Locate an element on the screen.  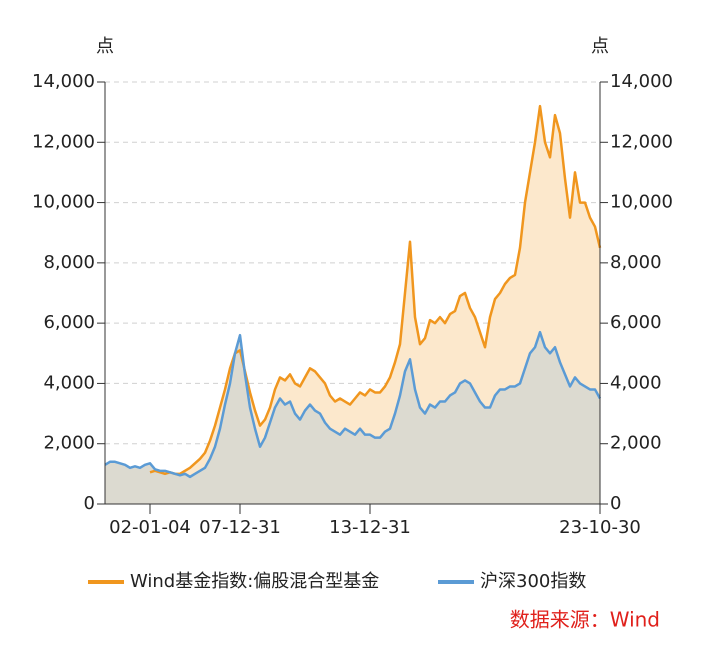
x-tick-label: 23-10-30 is located at coordinates (600, 527).